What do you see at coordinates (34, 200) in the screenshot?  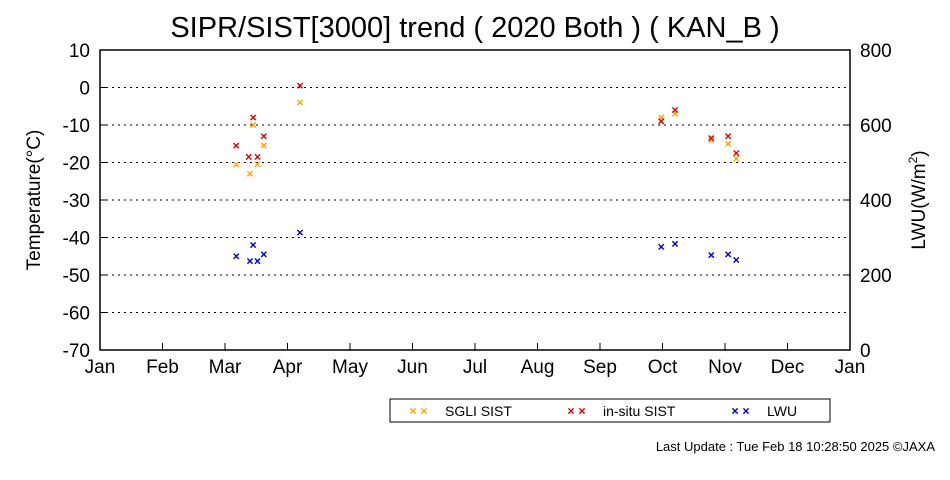 I see `y-axis-label: Temperature(°C)` at bounding box center [34, 200].